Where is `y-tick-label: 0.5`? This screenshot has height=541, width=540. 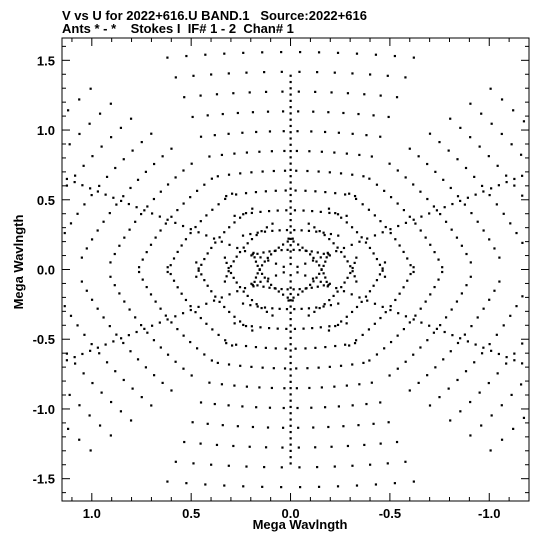 y-tick-label: 0.5 is located at coordinates (46, 200).